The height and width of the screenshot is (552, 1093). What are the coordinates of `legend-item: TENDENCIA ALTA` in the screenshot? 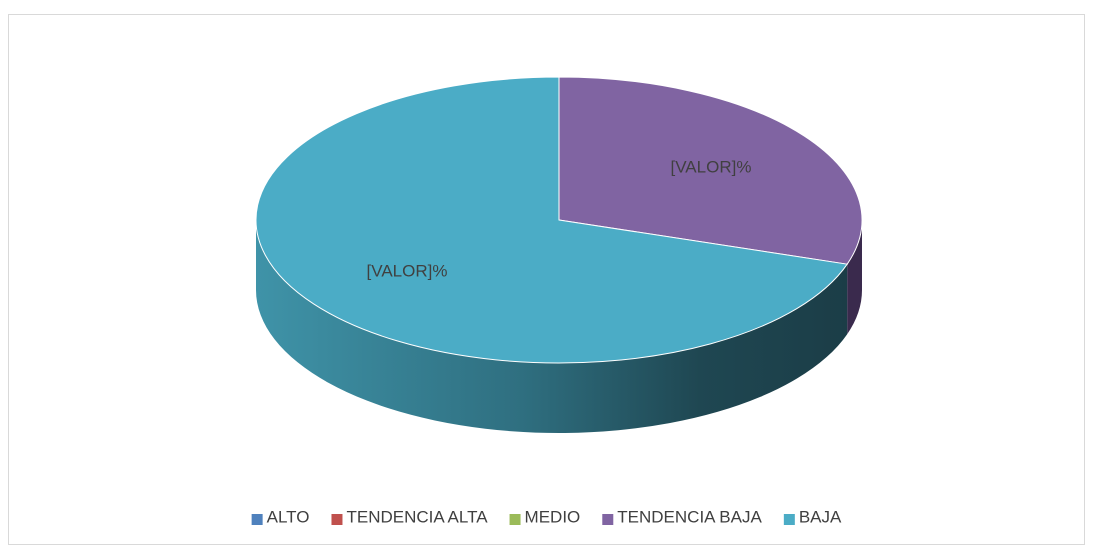 It's located at (409, 516).